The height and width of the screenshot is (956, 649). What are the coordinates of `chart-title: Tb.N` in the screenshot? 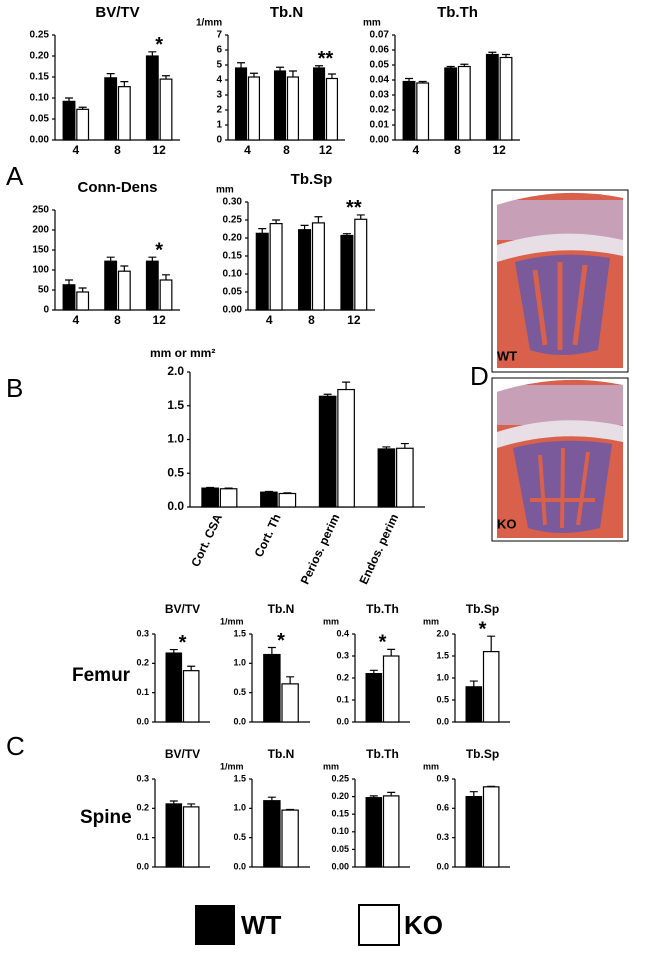 It's located at (286, 12).